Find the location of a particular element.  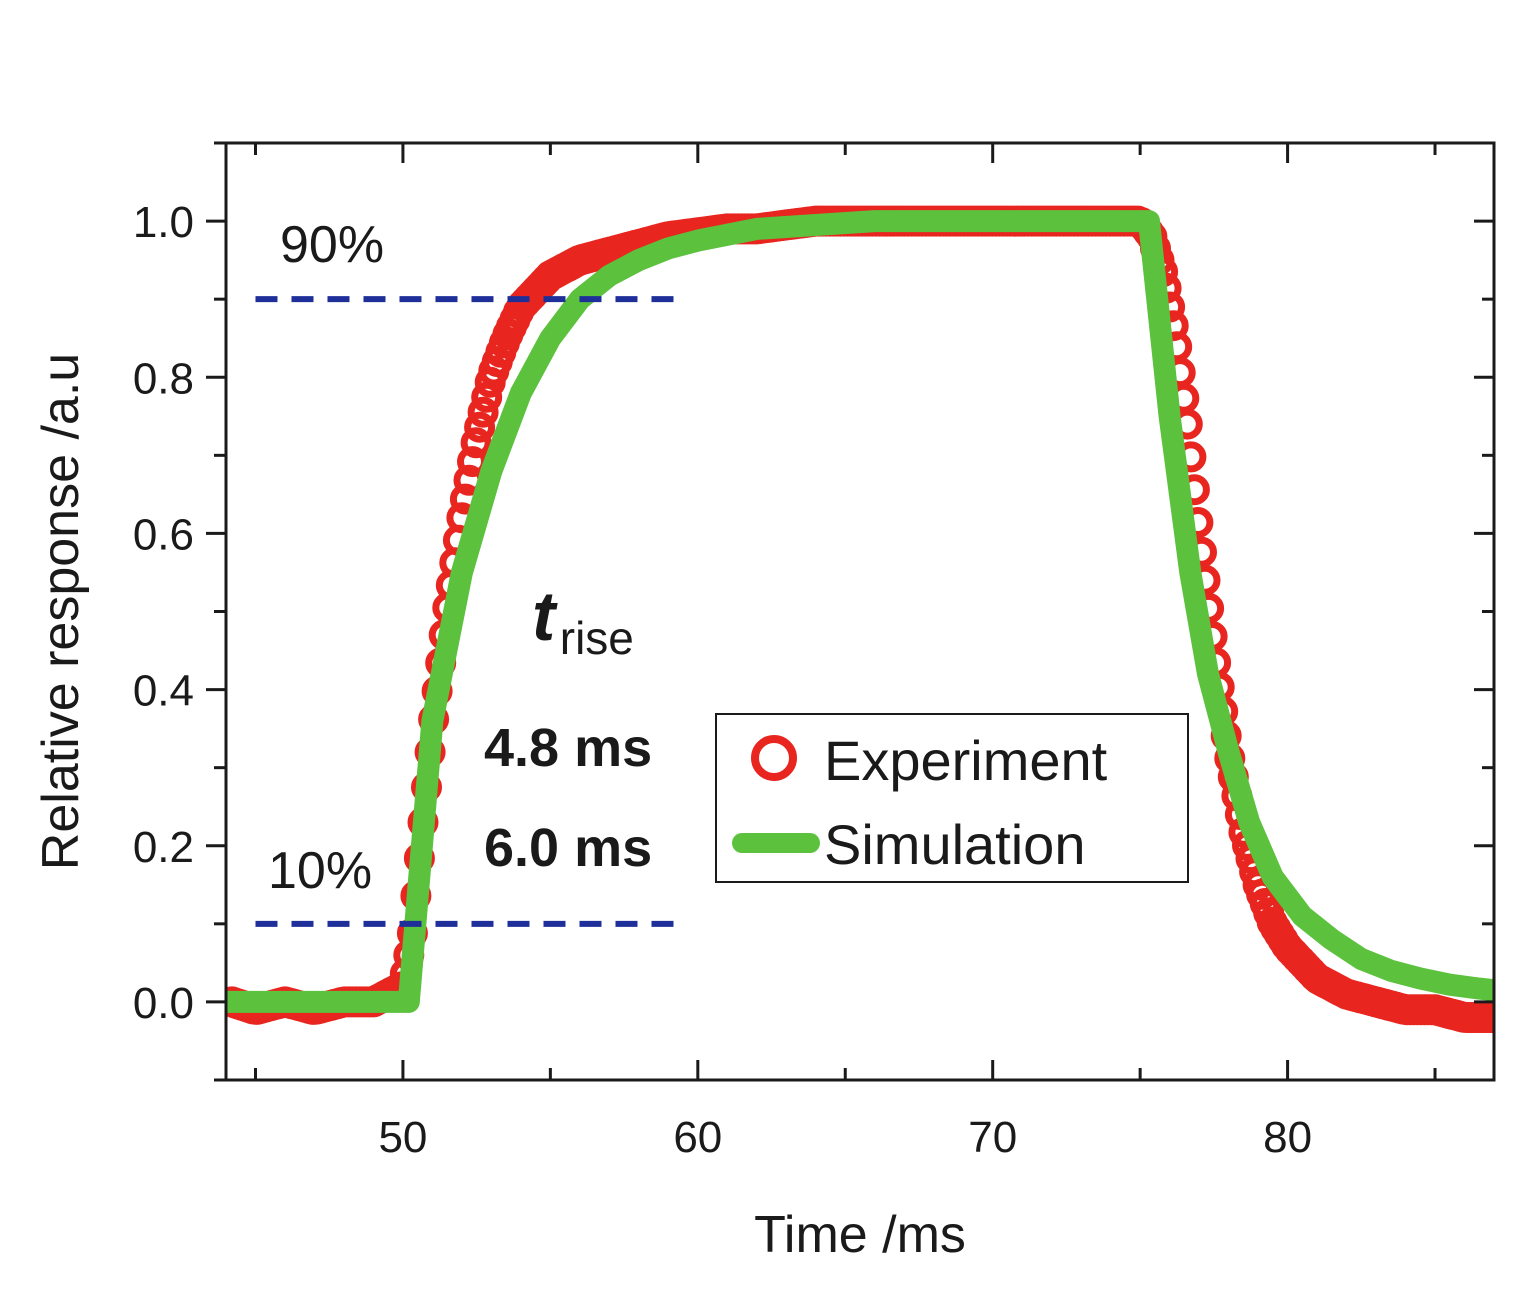

legend-box is located at coordinates (952, 798).